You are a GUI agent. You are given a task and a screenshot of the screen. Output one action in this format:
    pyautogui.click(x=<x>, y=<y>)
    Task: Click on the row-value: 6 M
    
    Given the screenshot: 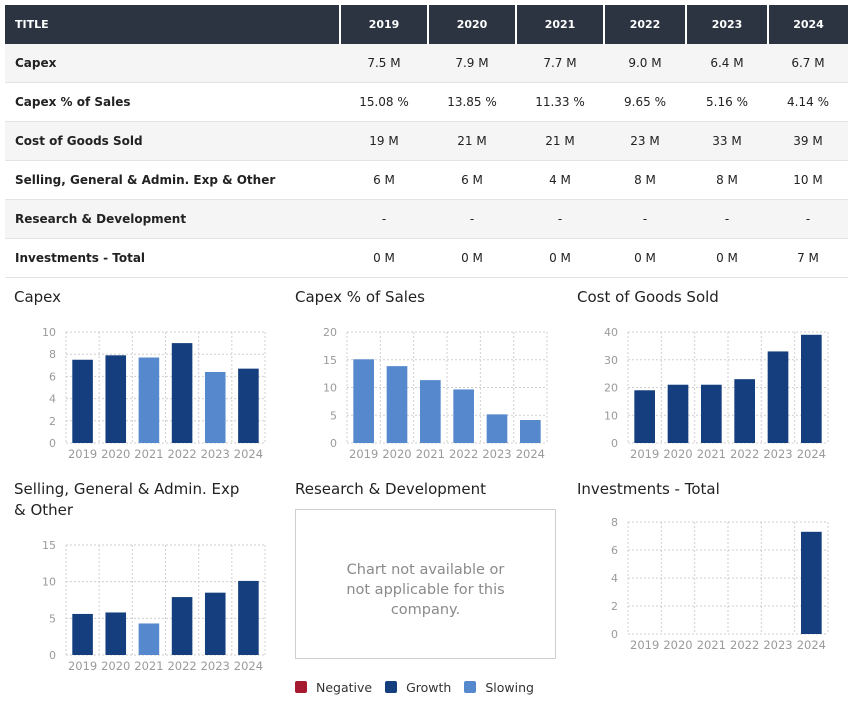 What is the action you would take?
    pyautogui.click(x=472, y=180)
    